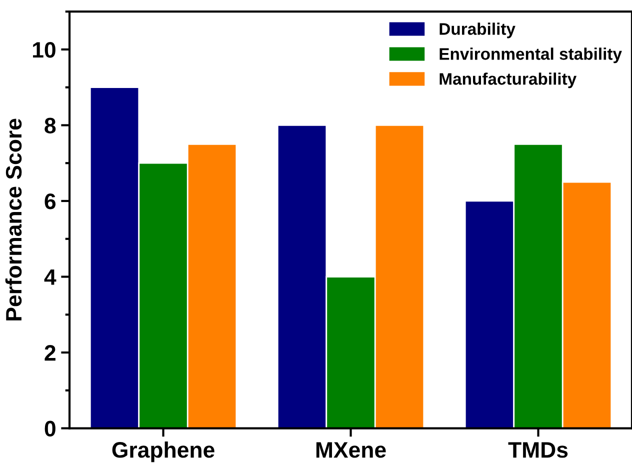 The height and width of the screenshot is (463, 632). I want to click on y-tick-label: 10, so click(44, 50).